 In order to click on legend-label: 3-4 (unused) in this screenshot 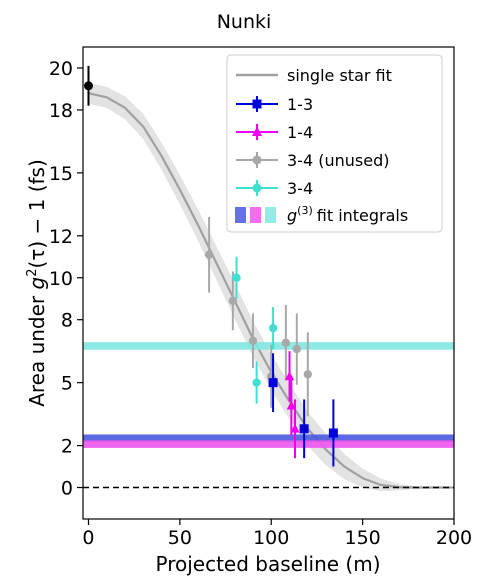, I will do `click(338, 160)`.